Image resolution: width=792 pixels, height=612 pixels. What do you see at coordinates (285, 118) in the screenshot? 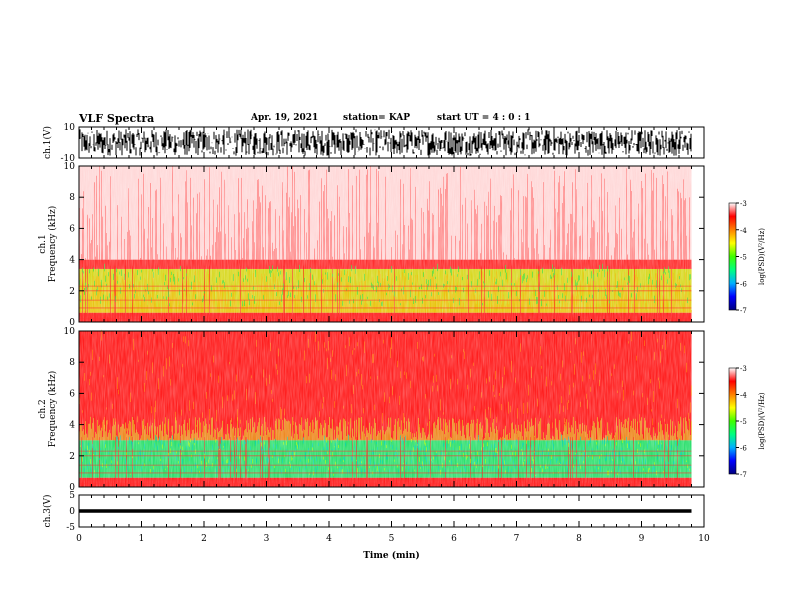
I see `date-label: Apr. 19, 2021` at bounding box center [285, 118].